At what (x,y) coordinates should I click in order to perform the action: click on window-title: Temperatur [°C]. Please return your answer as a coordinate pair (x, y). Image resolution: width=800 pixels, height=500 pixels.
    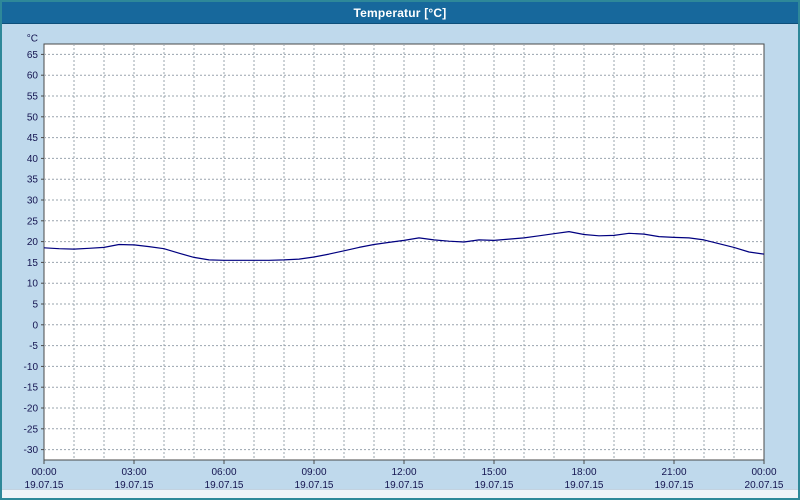
    Looking at the image, I should click on (400, 12).